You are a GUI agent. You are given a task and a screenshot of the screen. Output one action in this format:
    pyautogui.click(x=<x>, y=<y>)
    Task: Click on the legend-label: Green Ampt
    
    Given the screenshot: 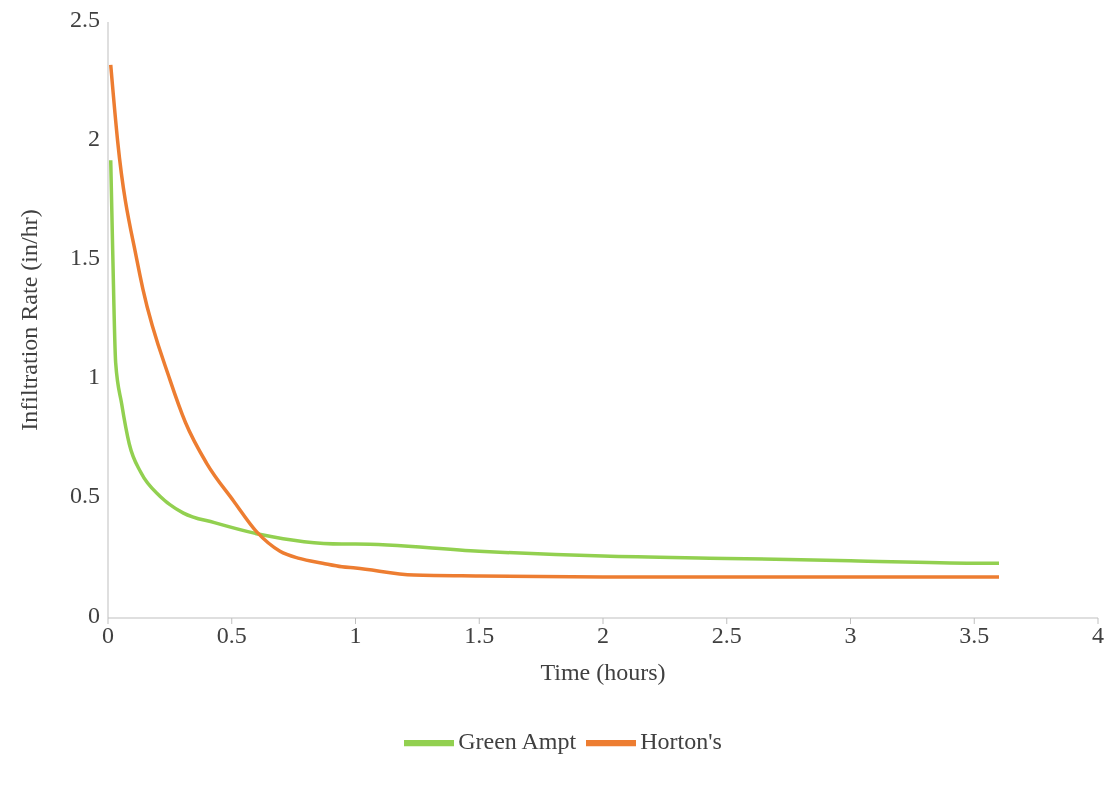 What is the action you would take?
    pyautogui.click(x=517, y=740)
    